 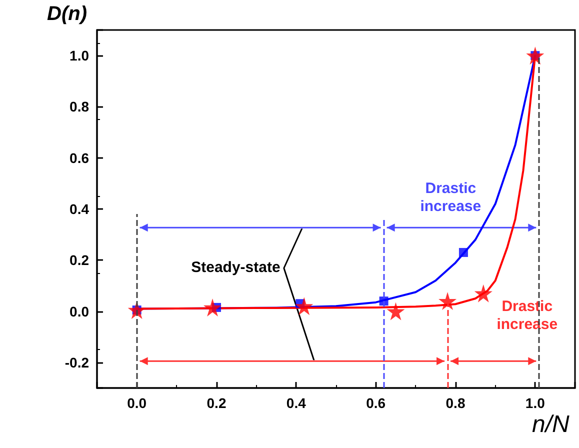 I want to click on y-tick-label: 0.6, so click(x=80, y=158).